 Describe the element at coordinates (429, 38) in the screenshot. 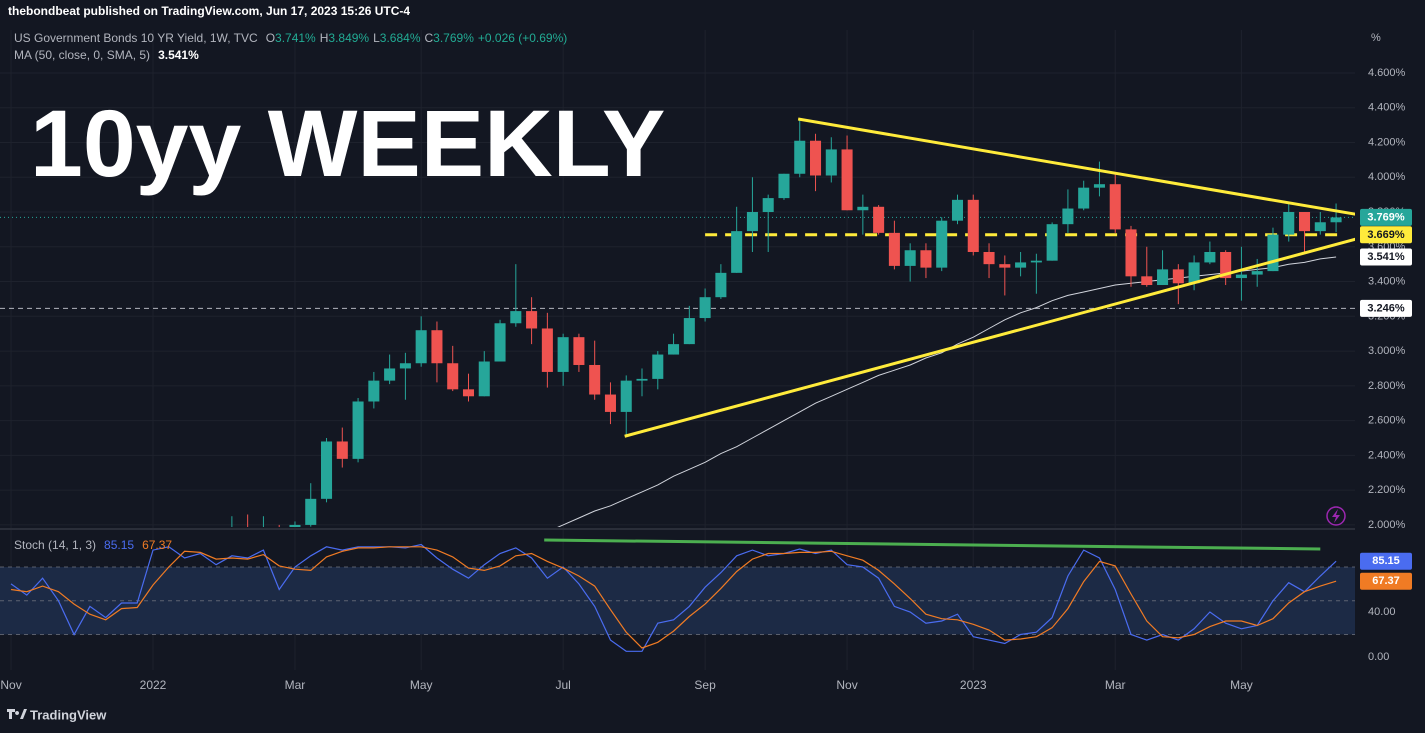

I see `legend-key: C` at that location.